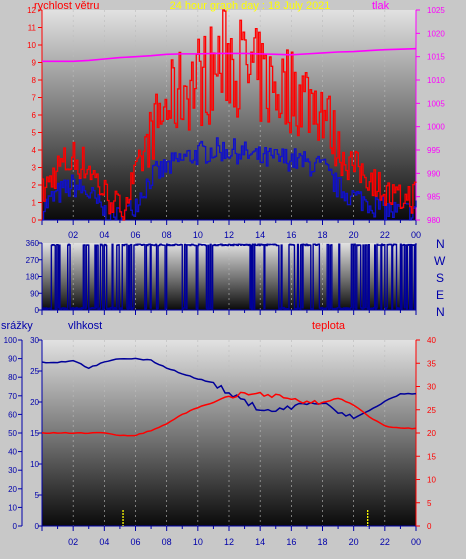 Image resolution: width=466 pixels, height=559 pixels. Describe the element at coordinates (354, 542) in the screenshot. I see `climate-x-tick-label: 20` at that location.